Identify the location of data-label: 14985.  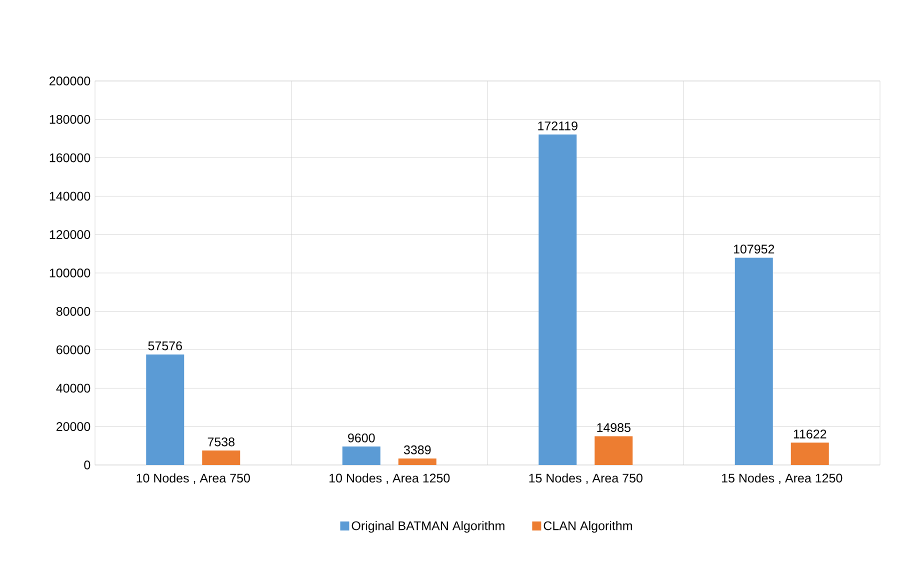
(613, 427).